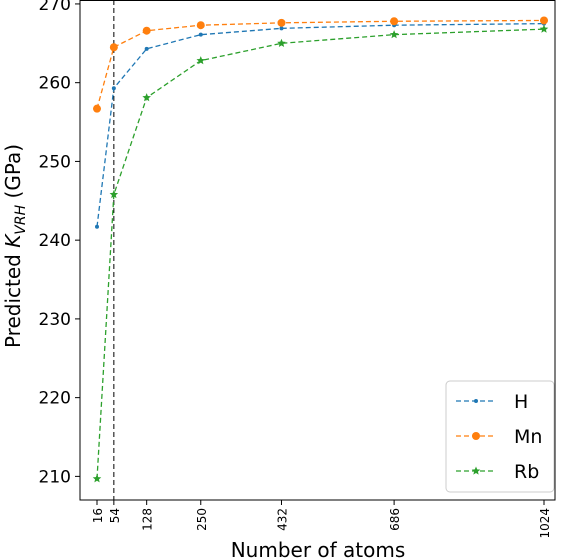  I want to click on legend: H Mn Rb, so click(500, 436).